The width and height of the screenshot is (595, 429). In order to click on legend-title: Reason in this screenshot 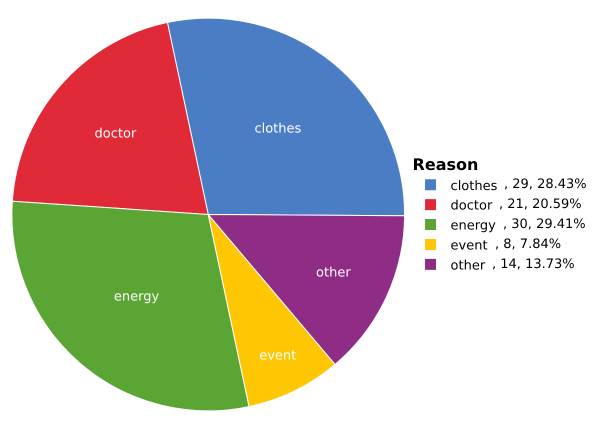, I will do `click(445, 164)`.